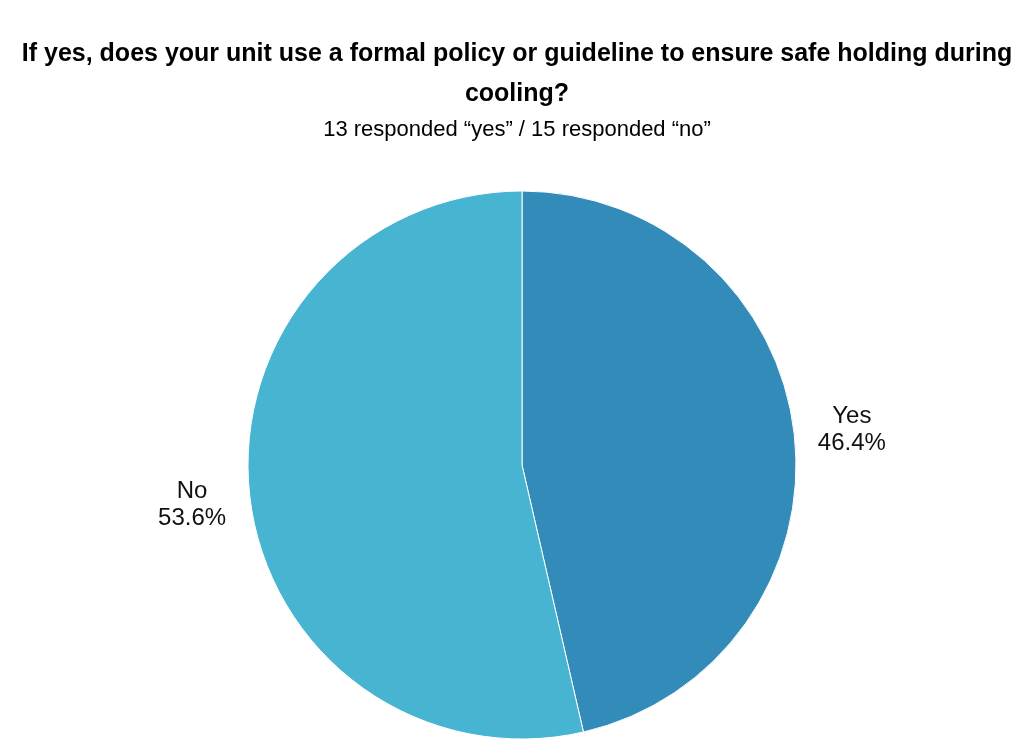 The width and height of the screenshot is (1034, 756). What do you see at coordinates (517, 129) in the screenshot?
I see `chart-subtitle: 13 responded “yes” / 15 responded “no”` at bounding box center [517, 129].